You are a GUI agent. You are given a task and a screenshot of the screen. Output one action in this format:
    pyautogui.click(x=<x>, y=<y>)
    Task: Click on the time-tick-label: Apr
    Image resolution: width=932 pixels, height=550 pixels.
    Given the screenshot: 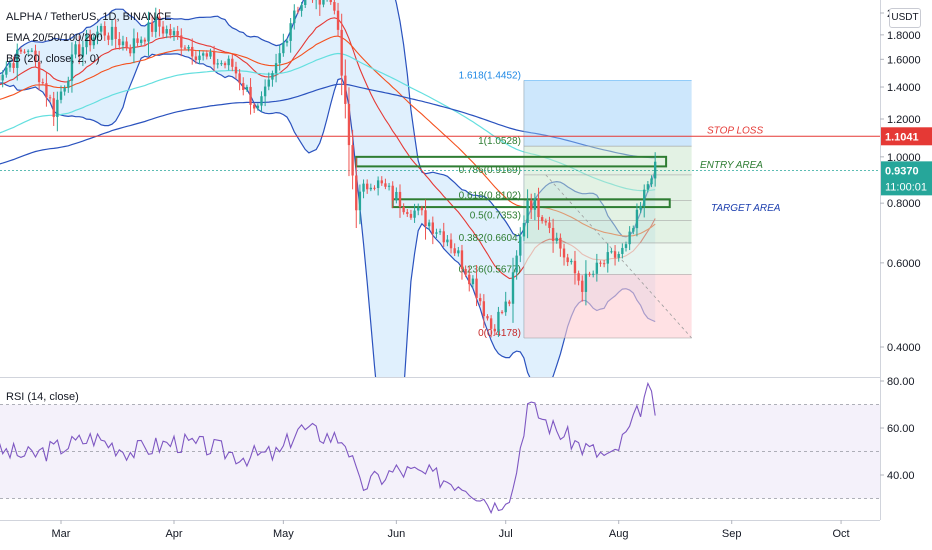 What is the action you would take?
    pyautogui.click(x=173, y=534)
    